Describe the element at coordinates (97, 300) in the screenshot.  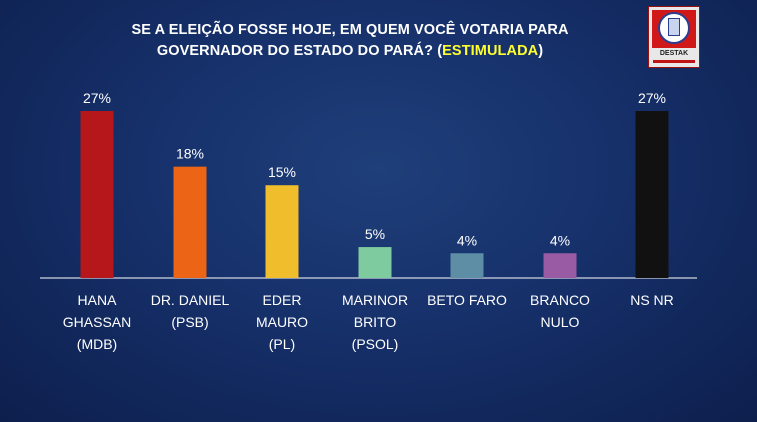
I see `category-label-line: HANA` at that location.